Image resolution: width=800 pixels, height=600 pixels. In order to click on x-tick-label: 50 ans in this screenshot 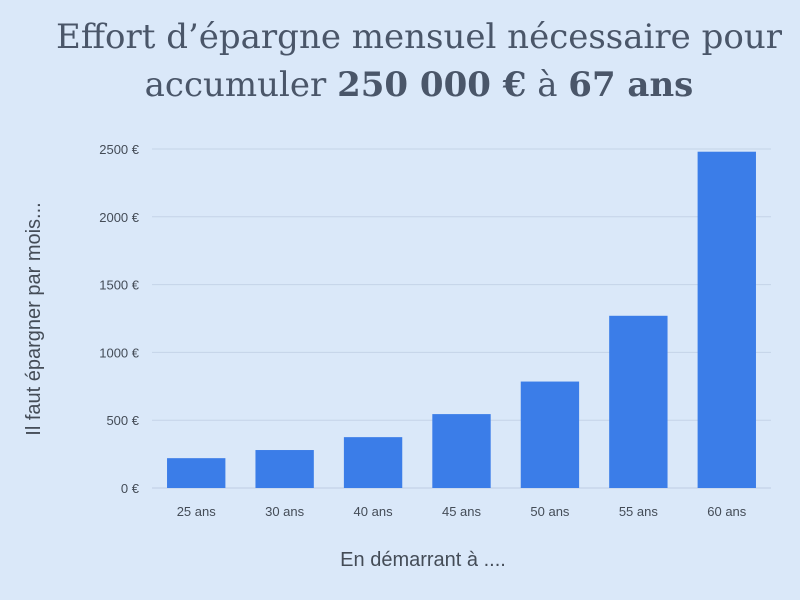, I will do `click(550, 511)`.